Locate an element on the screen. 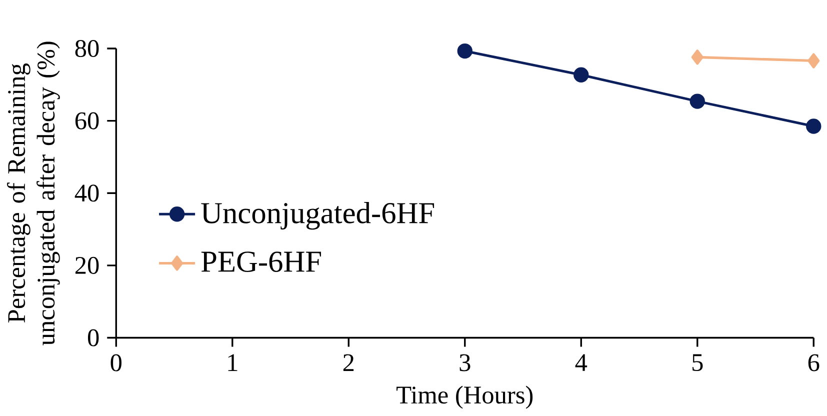 This screenshot has width=827, height=416. y-tick-label: 40 is located at coordinates (86, 193).